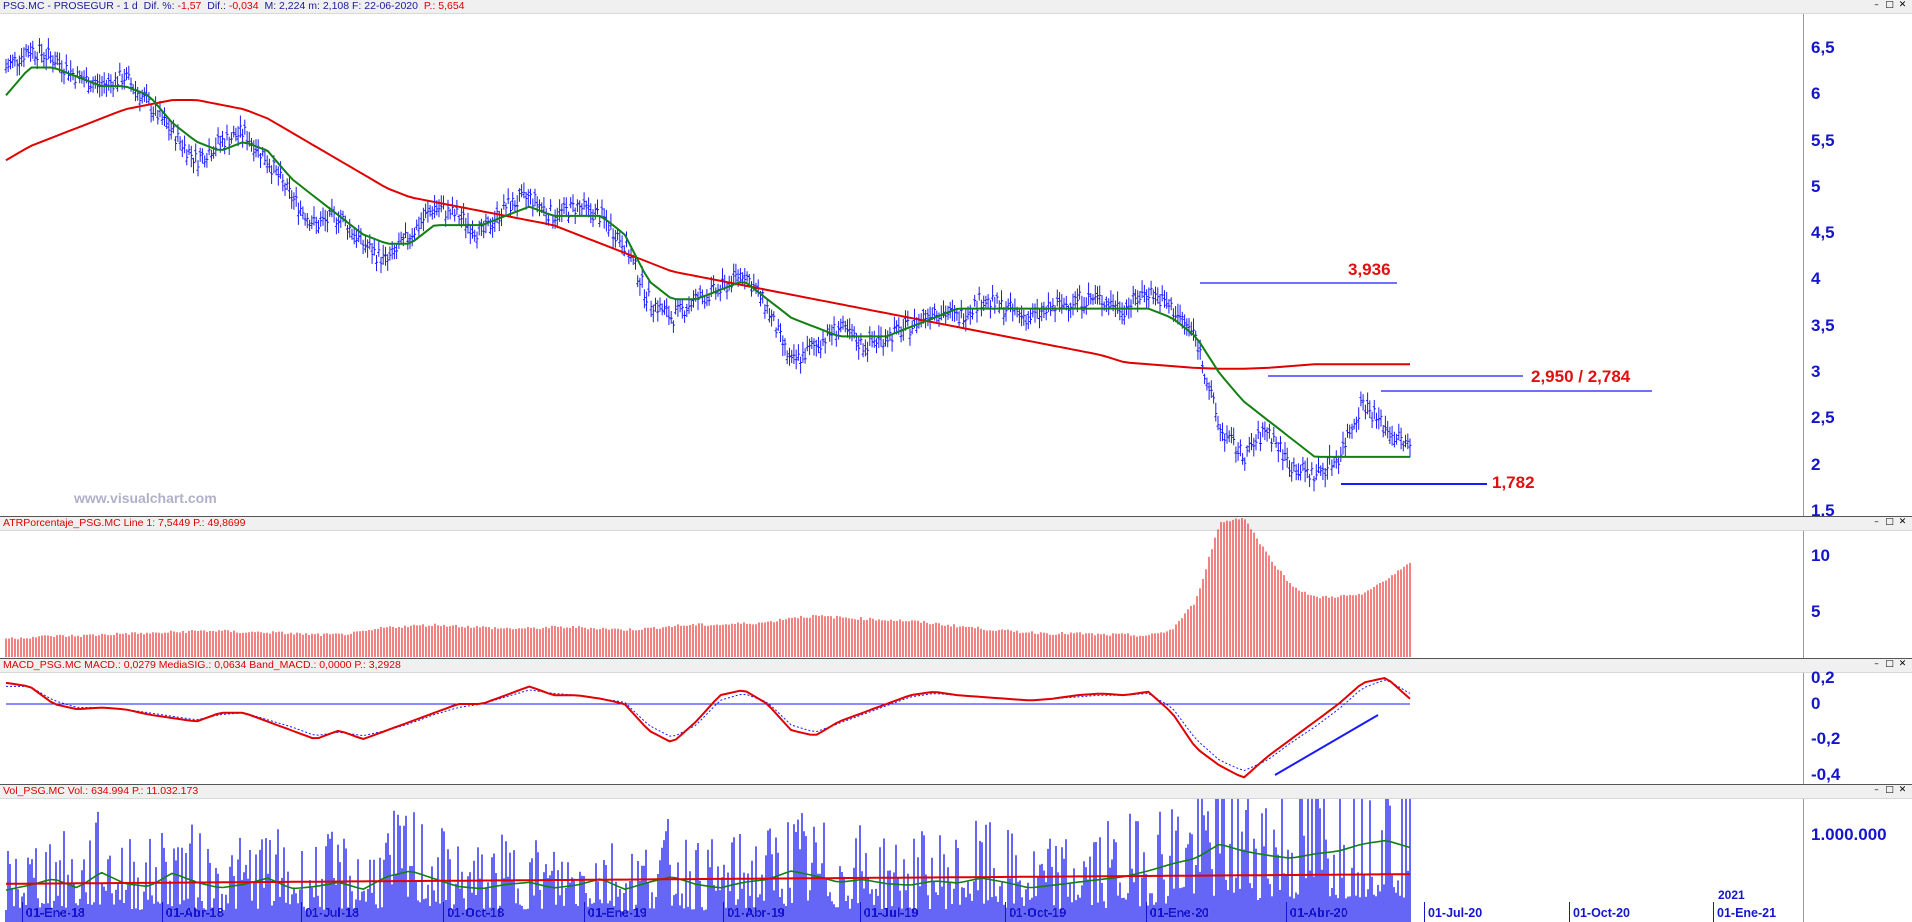 This screenshot has width=1912, height=922. I want to click on volume-chart, so click(901, 853).